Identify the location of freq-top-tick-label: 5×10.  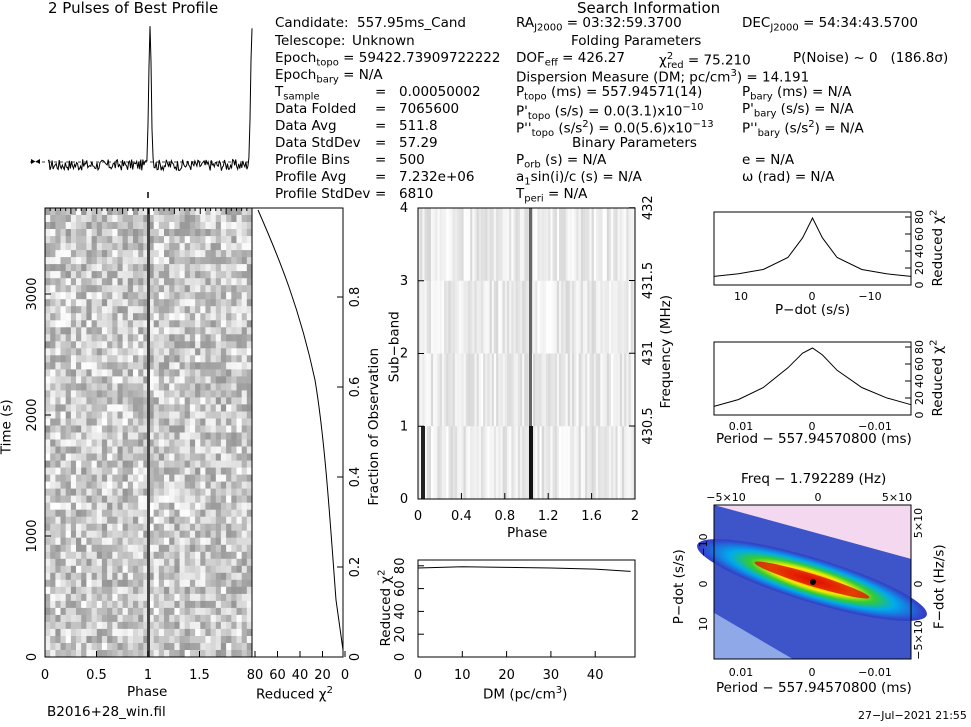
(897, 497).